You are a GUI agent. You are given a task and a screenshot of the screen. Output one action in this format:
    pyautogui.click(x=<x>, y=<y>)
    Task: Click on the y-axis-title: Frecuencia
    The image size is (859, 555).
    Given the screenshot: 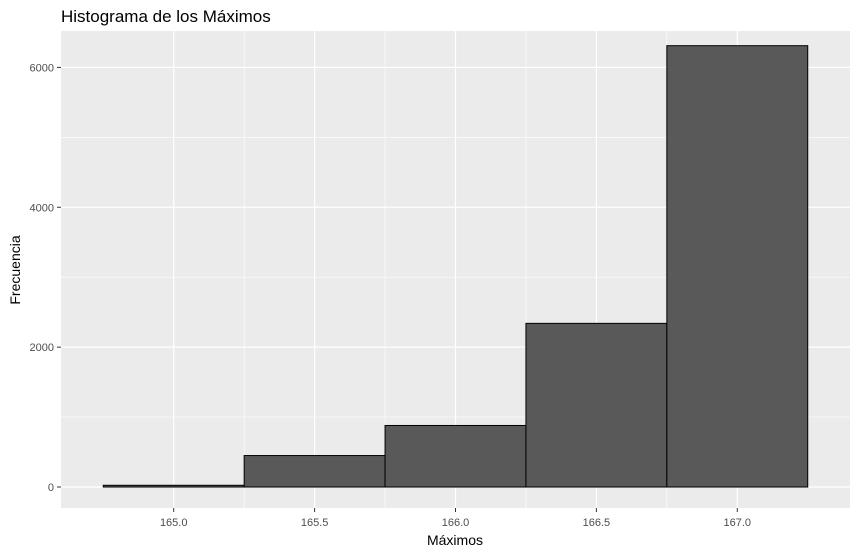 What is the action you would take?
    pyautogui.click(x=15, y=269)
    